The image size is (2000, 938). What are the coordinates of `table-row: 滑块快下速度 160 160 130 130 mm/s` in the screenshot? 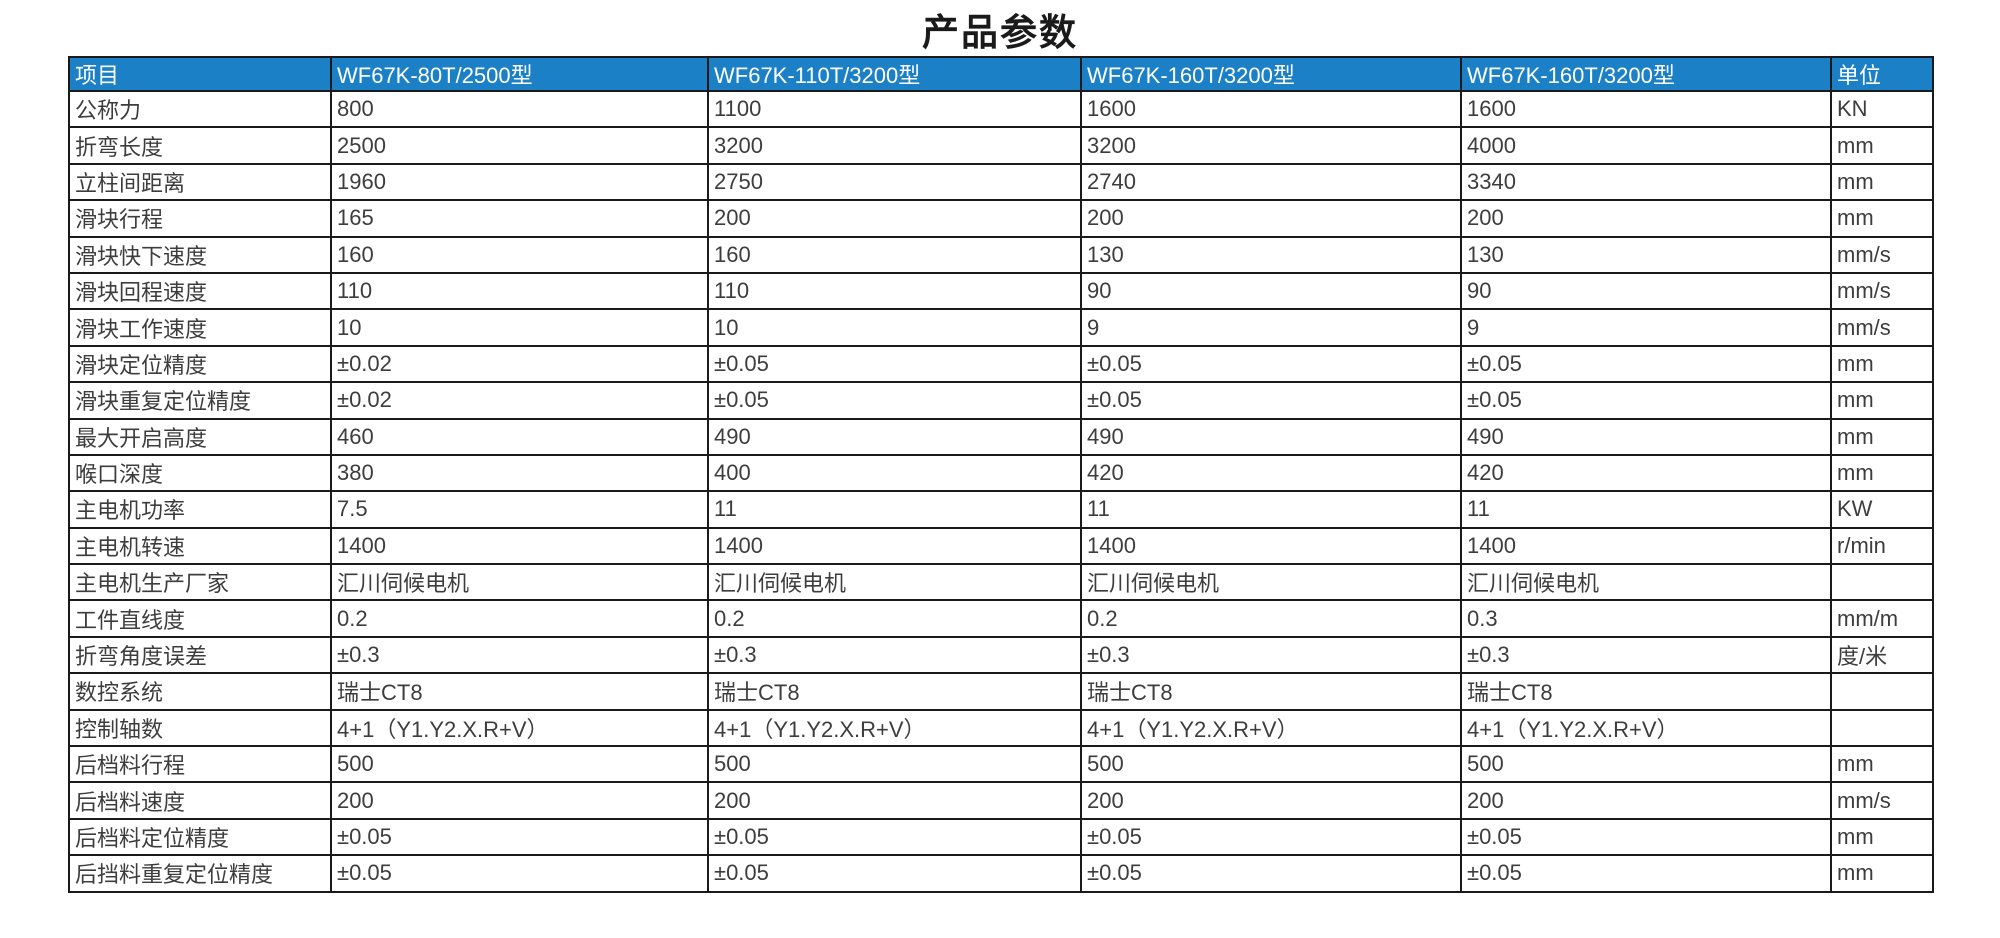 It's located at (1001, 254).